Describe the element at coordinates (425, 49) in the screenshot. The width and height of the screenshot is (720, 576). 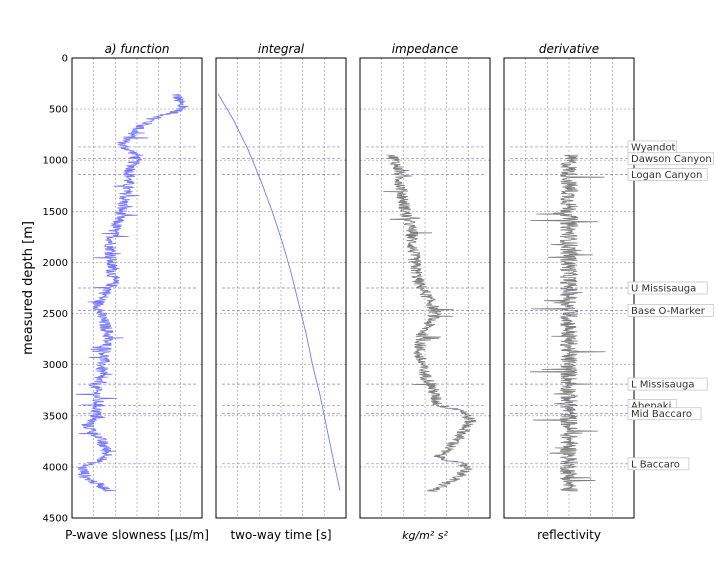
I see `panel-title: impedance` at that location.